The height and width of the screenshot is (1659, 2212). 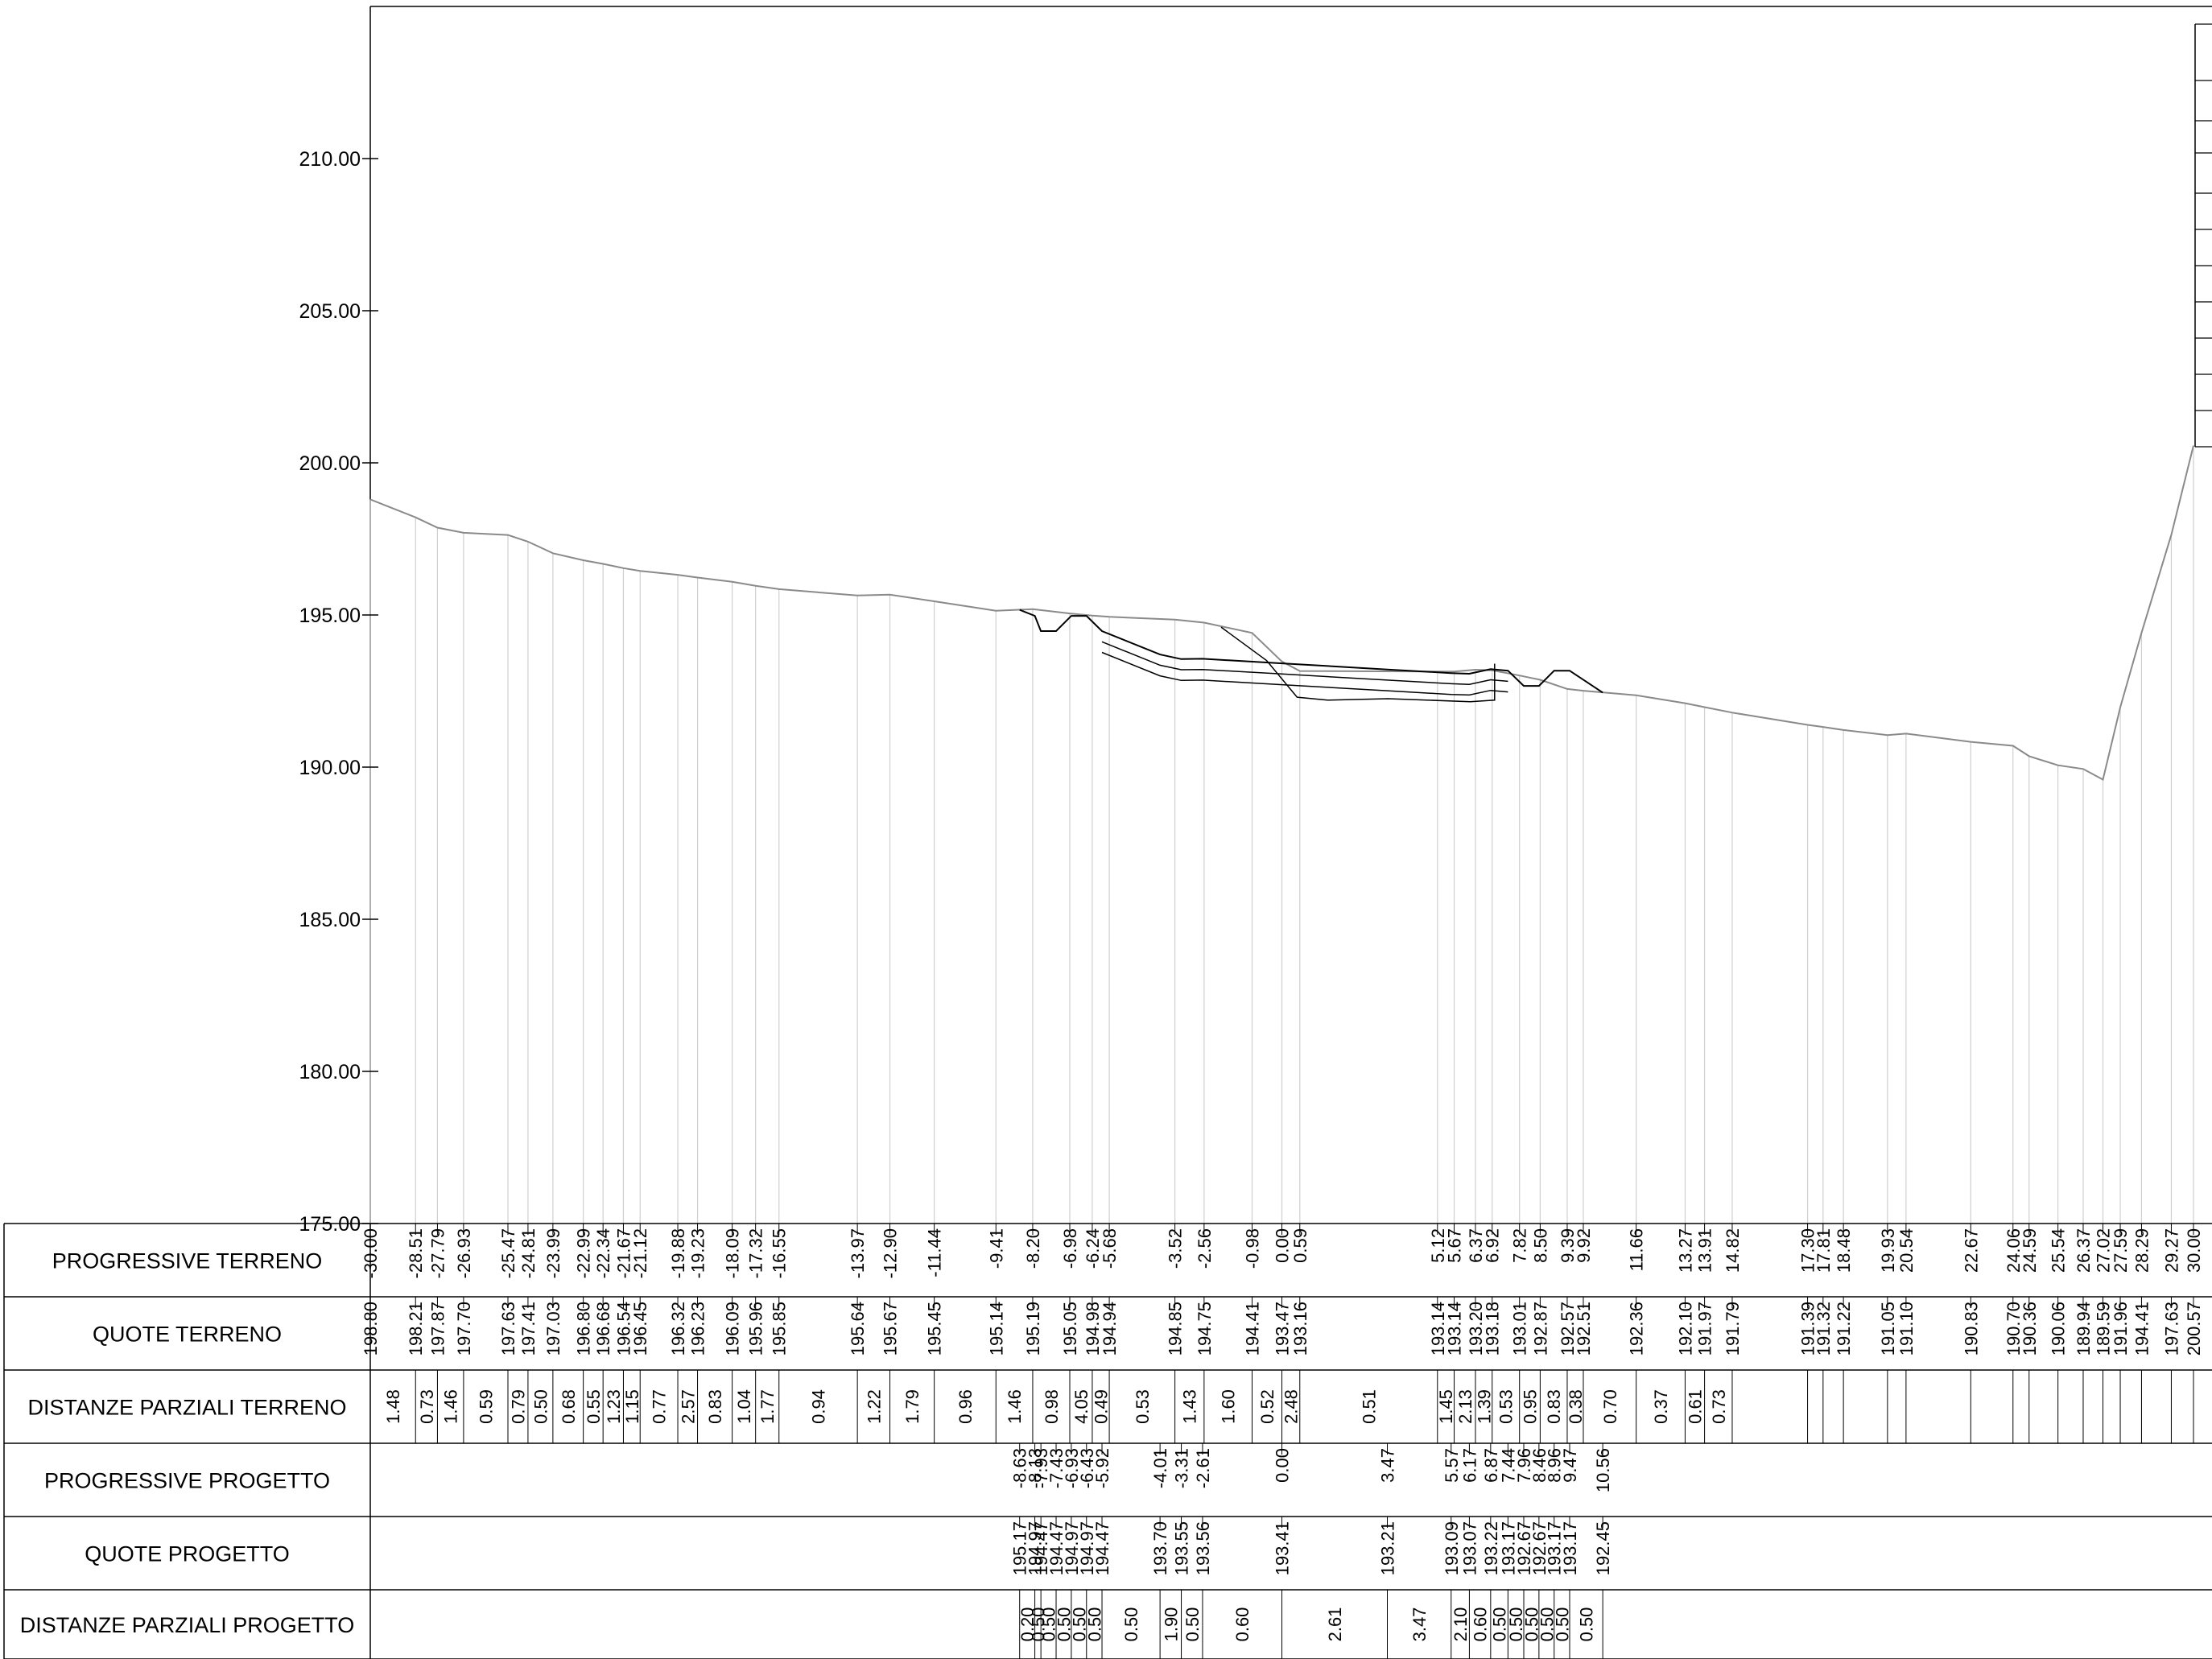 I want to click on table-cell-value: 192.45, so click(x=1603, y=1548).